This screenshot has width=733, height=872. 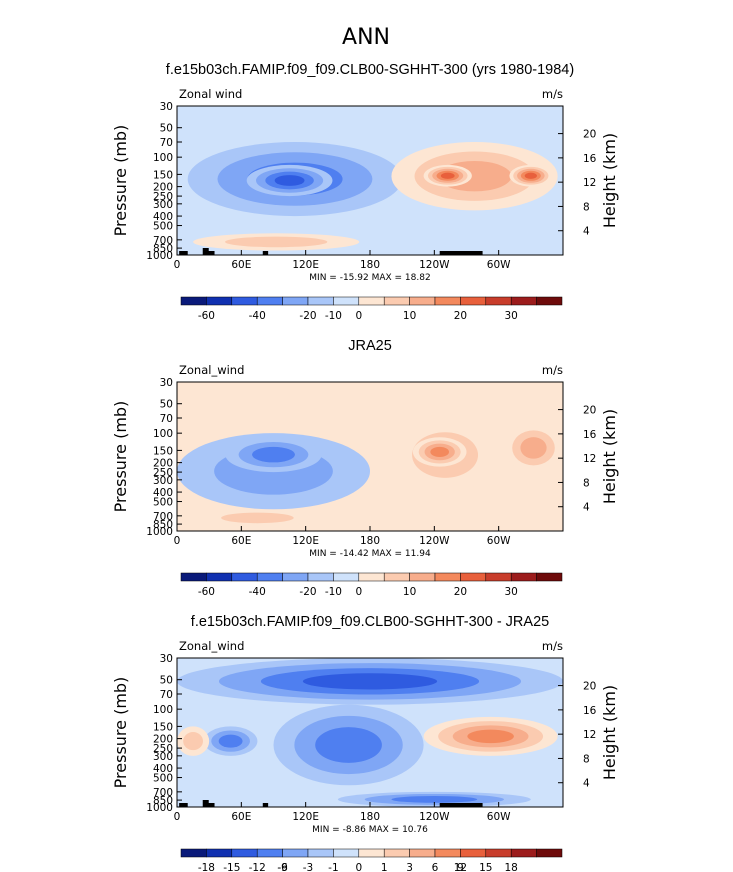 What do you see at coordinates (159, 532) in the screenshot?
I see `y-tick-label: 1000` at bounding box center [159, 532].